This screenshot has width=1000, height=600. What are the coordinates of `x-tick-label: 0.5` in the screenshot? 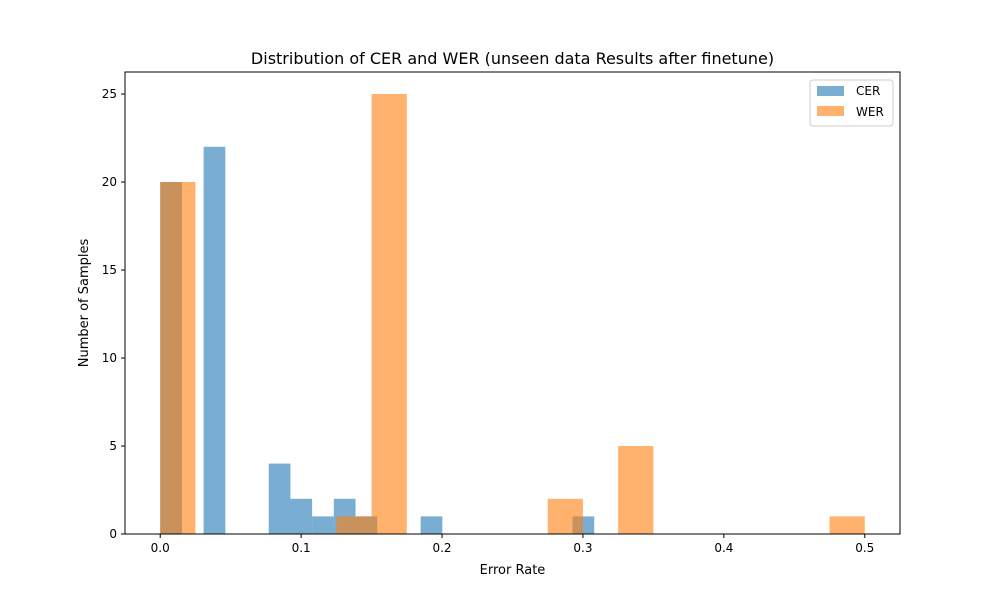 It's located at (864, 548).